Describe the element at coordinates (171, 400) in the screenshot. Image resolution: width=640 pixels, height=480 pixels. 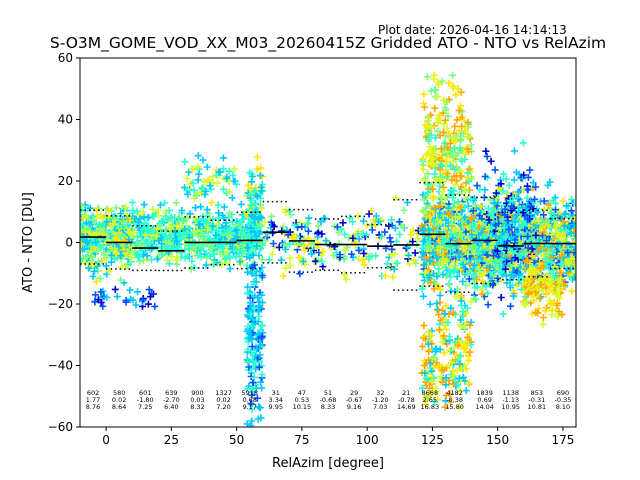
I see `bin-mean-label: -2.70` at that location.